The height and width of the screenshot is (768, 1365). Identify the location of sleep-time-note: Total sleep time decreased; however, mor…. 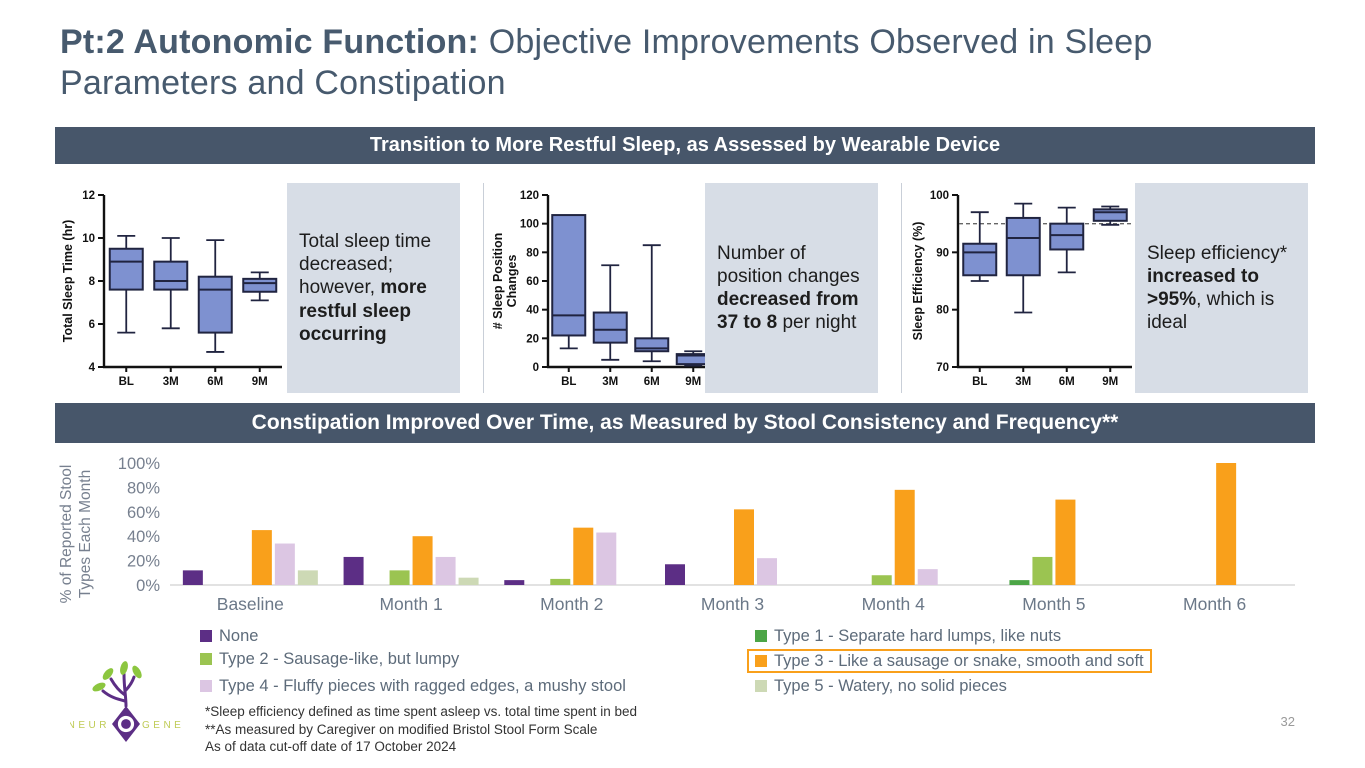
(373, 288).